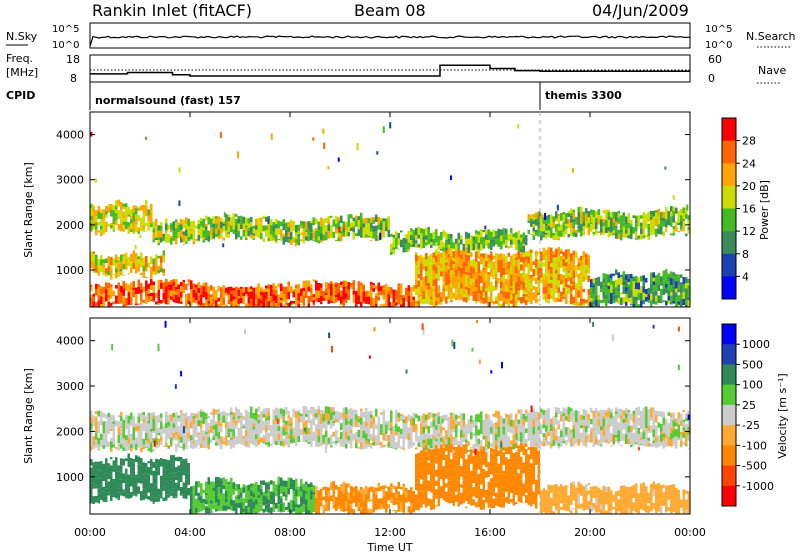  I want to click on colorbar-tick-label: 500, so click(752, 364).